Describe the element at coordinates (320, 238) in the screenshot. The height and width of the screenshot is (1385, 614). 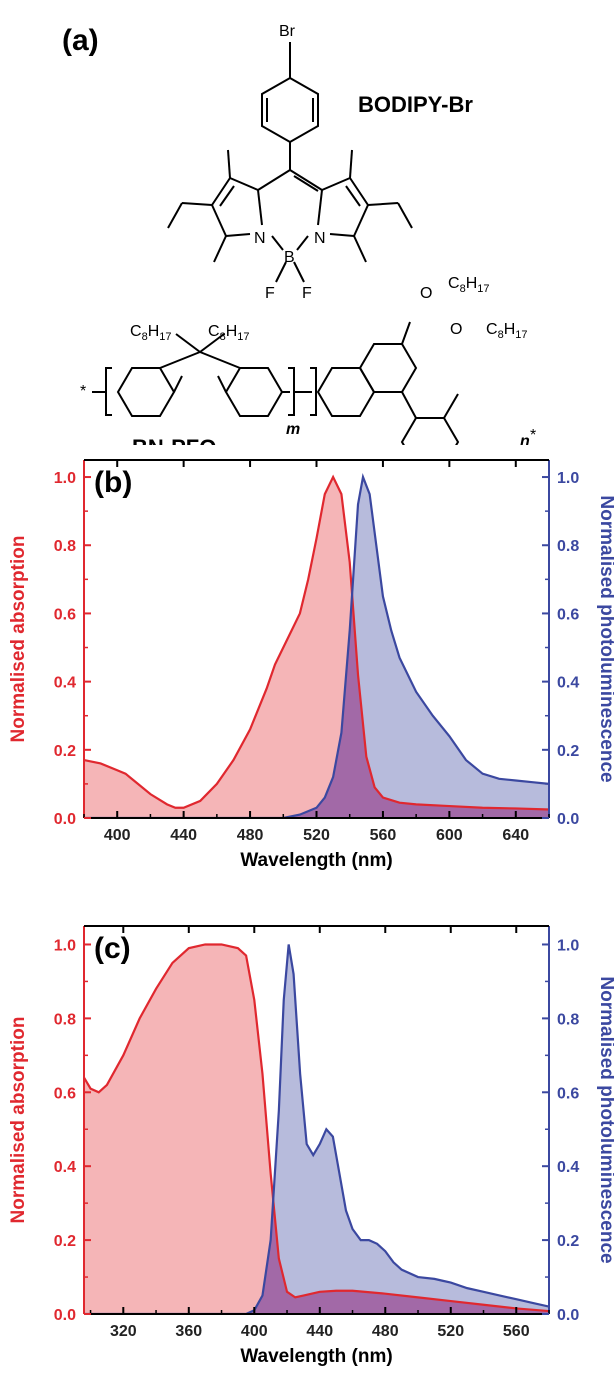
I see `bodipy-br-atom-n-right: N` at that location.